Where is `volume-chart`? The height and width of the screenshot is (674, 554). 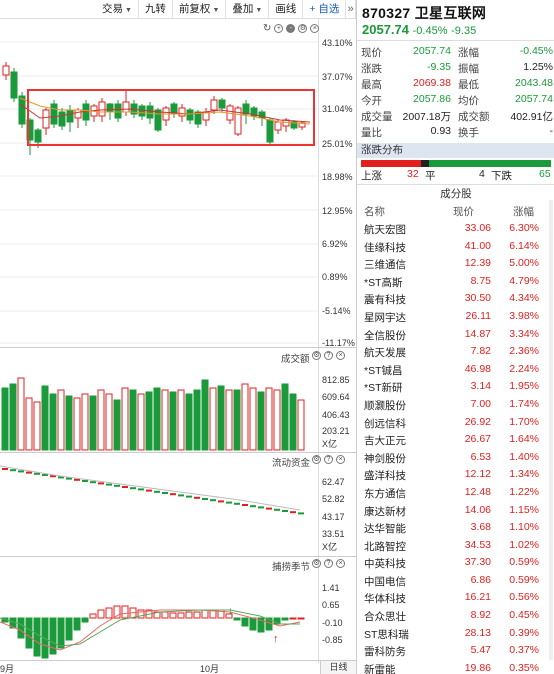 volume-chart is located at coordinates (159, 406).